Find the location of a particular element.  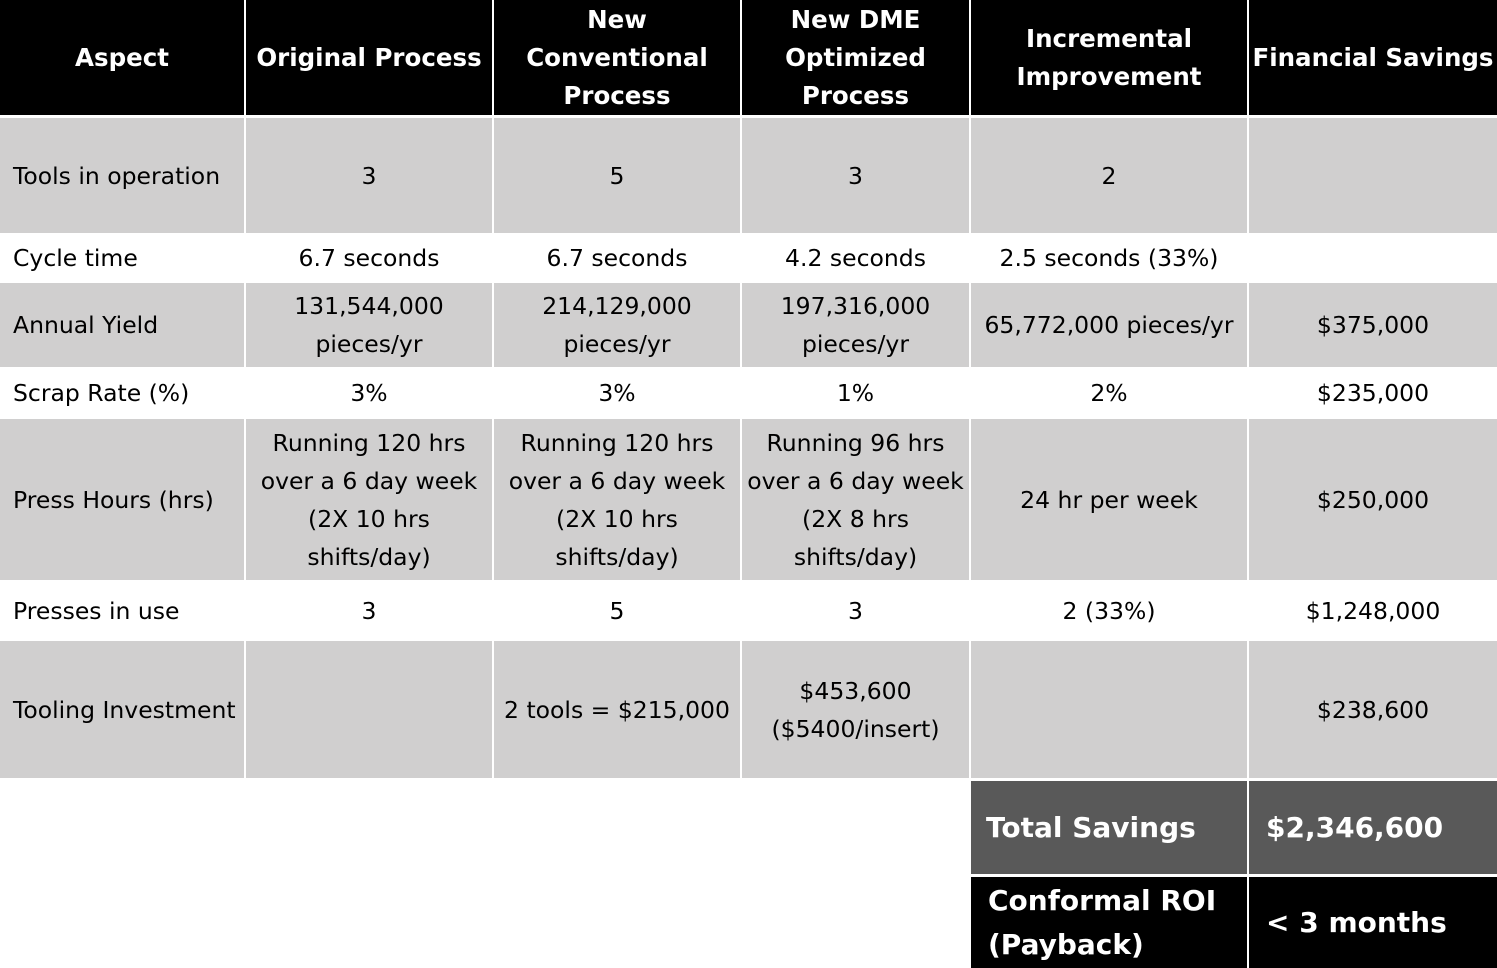

cell-savings: $235,000 is located at coordinates (1373, 393).